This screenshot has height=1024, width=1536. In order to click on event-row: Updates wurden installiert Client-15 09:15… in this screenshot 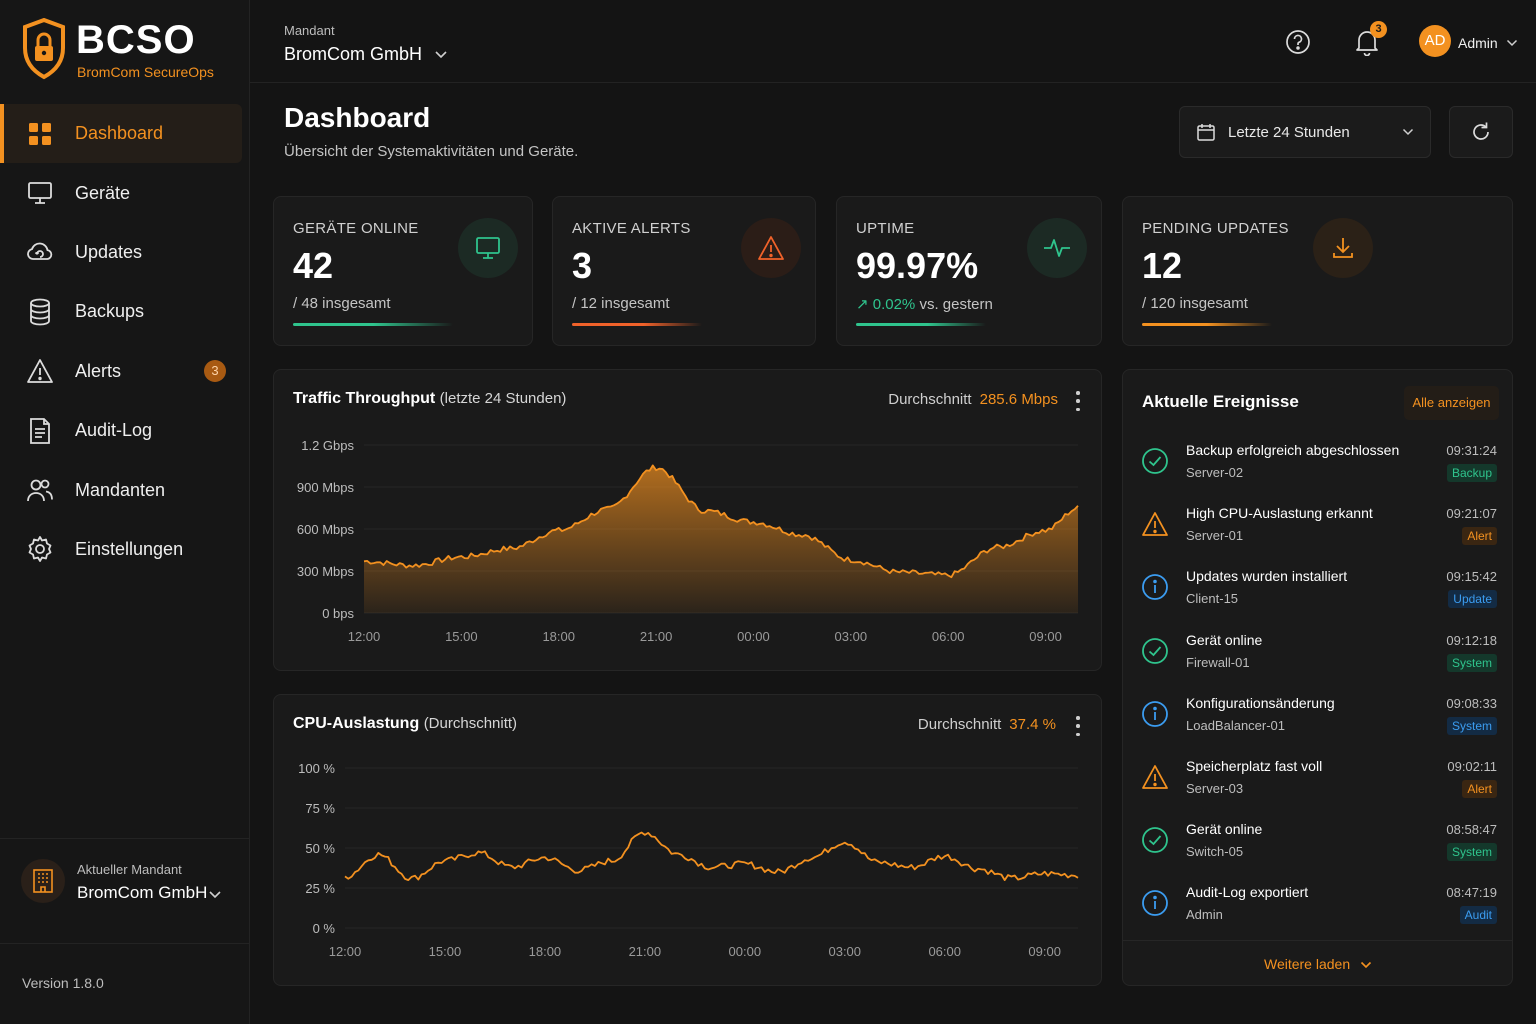, I will do `click(1318, 597)`.